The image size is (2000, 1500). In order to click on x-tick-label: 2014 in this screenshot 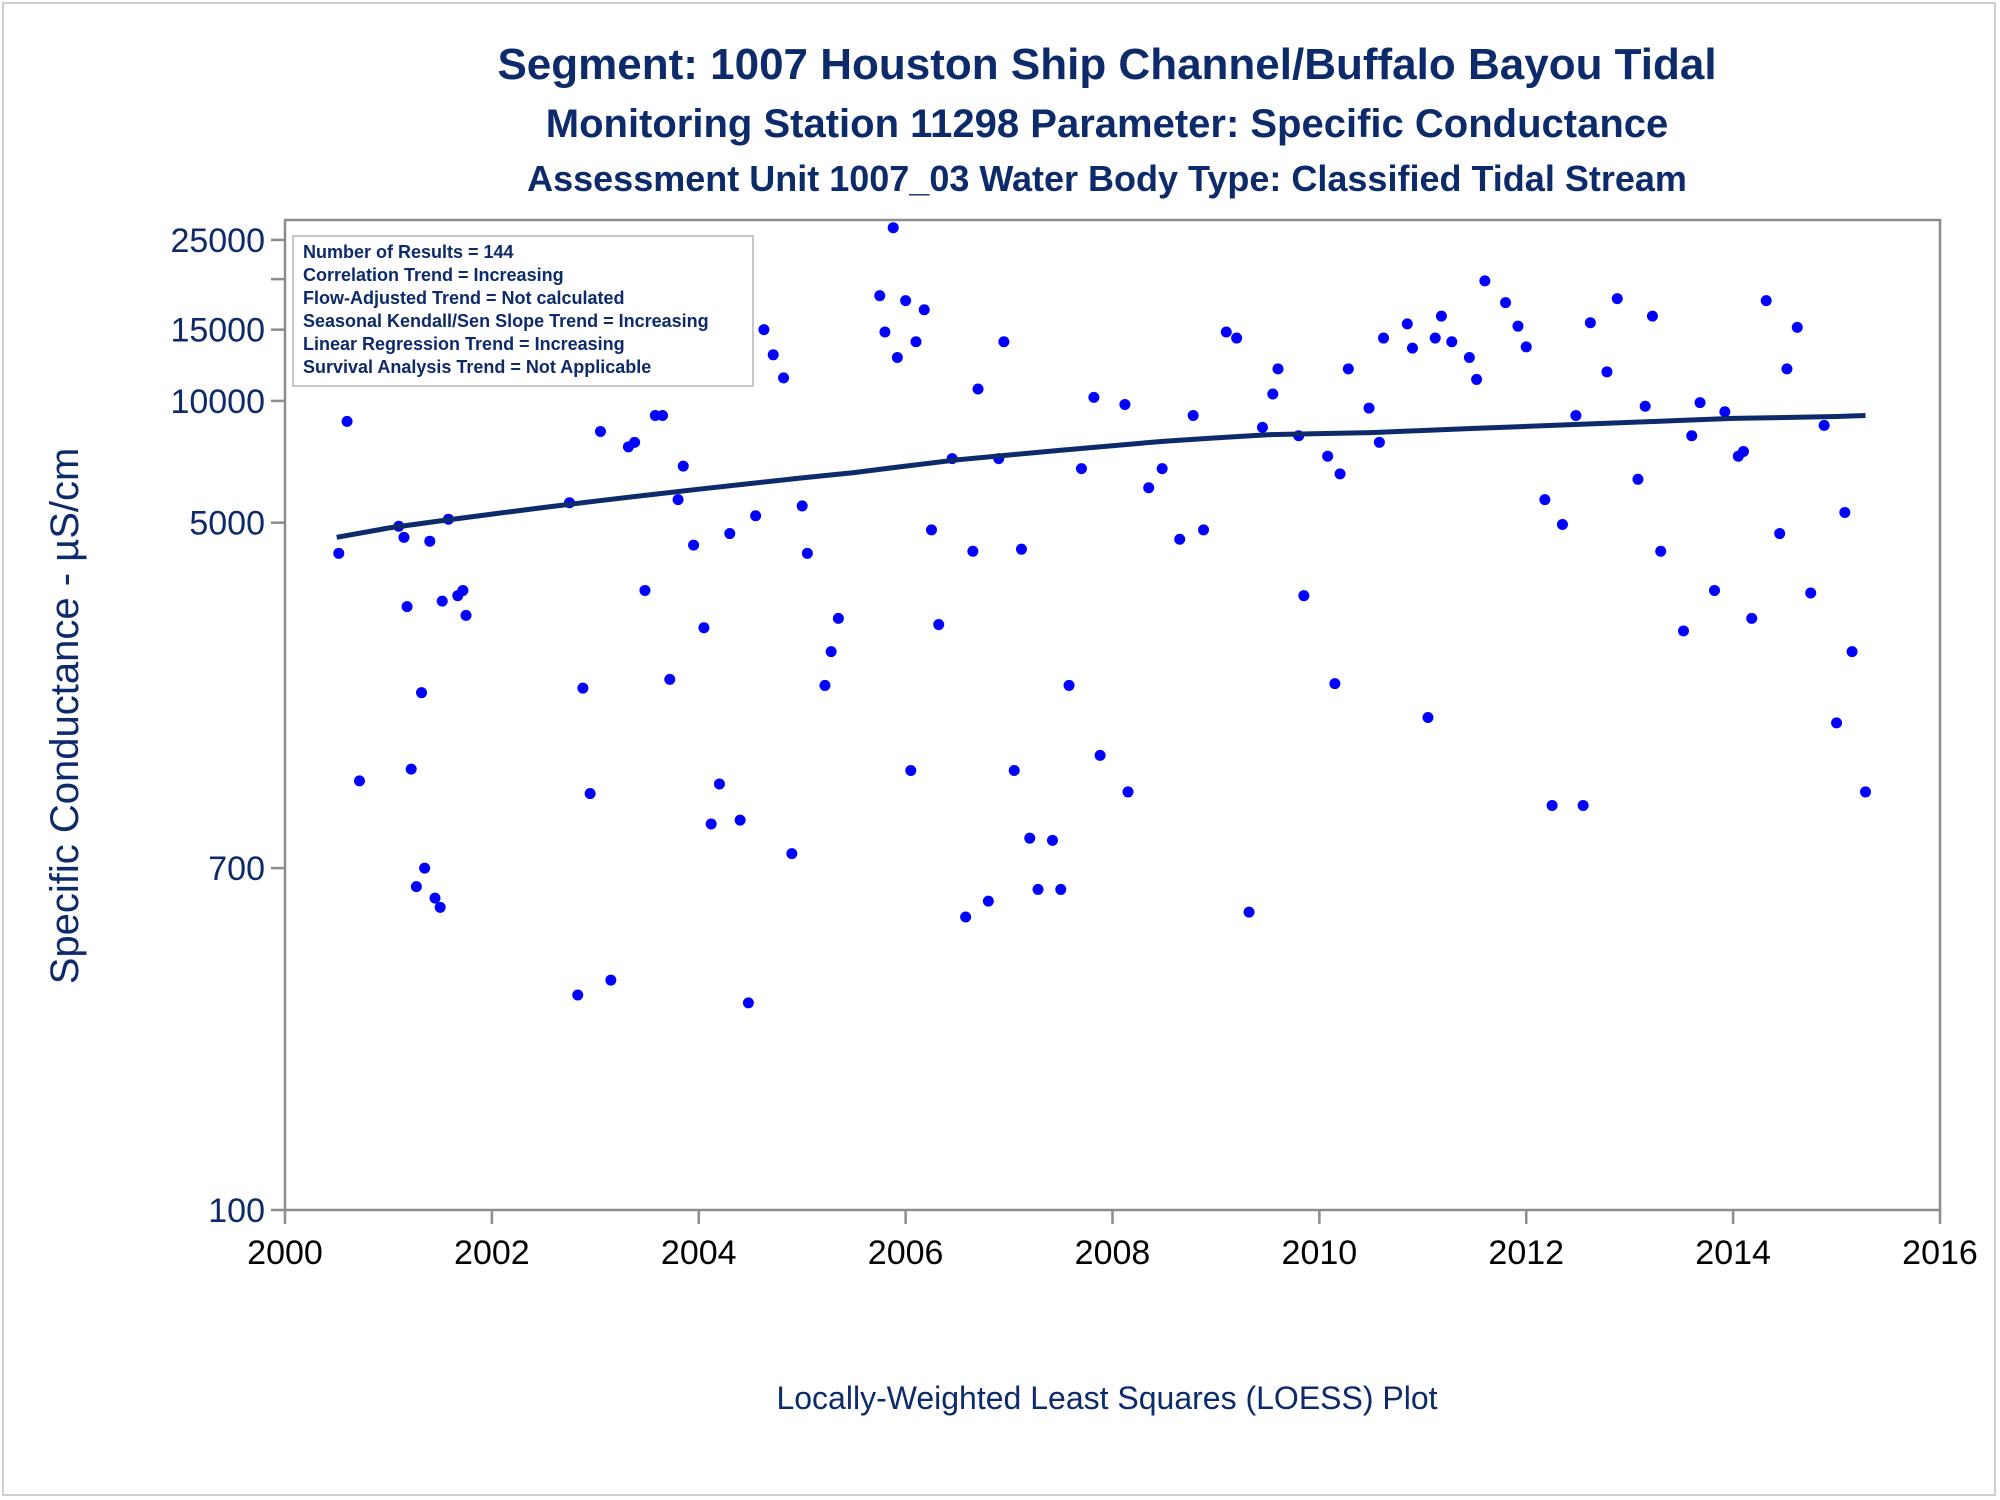, I will do `click(1733, 1253)`.